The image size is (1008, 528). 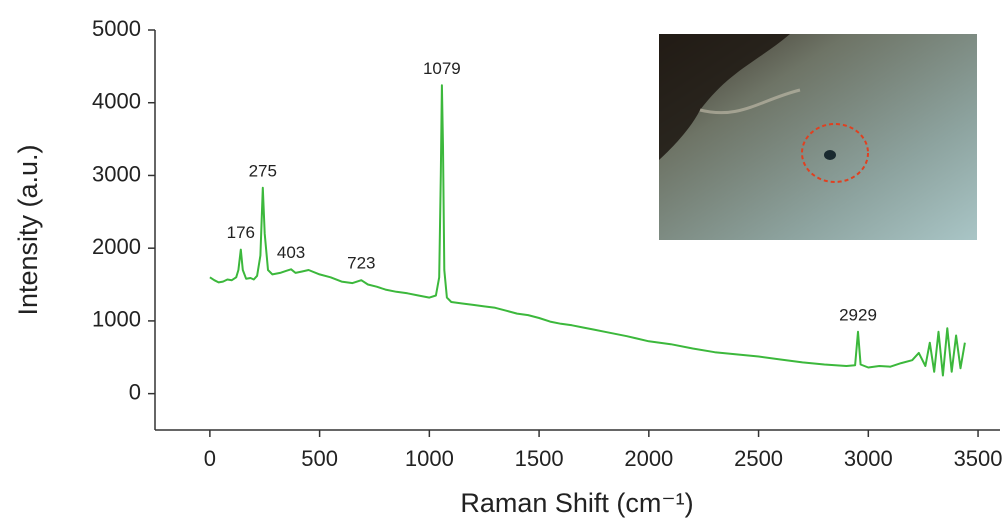 I want to click on peak-label: 275, so click(x=263, y=170).